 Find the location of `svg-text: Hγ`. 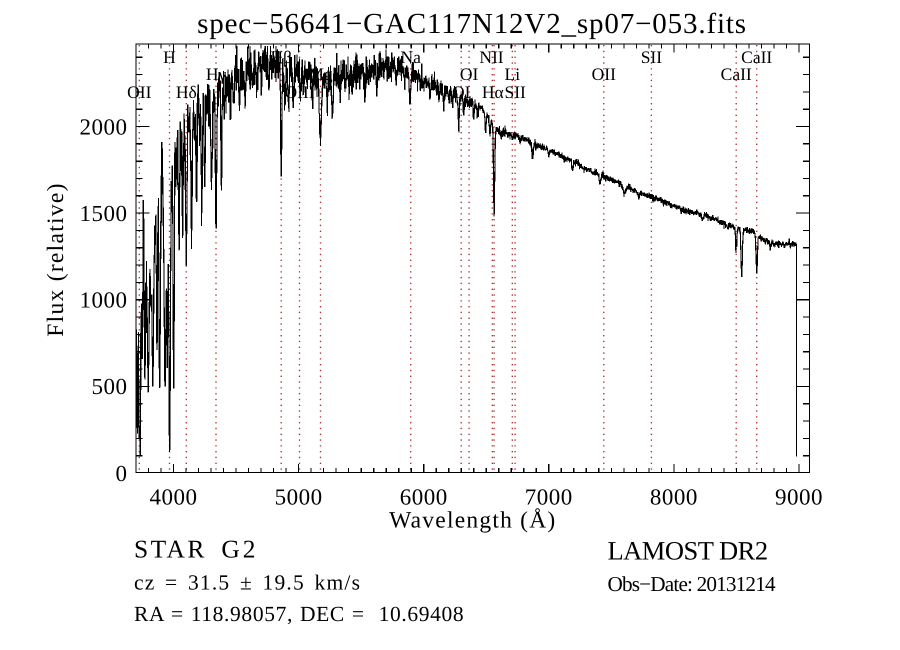

svg-text: Hγ is located at coordinates (216, 74).